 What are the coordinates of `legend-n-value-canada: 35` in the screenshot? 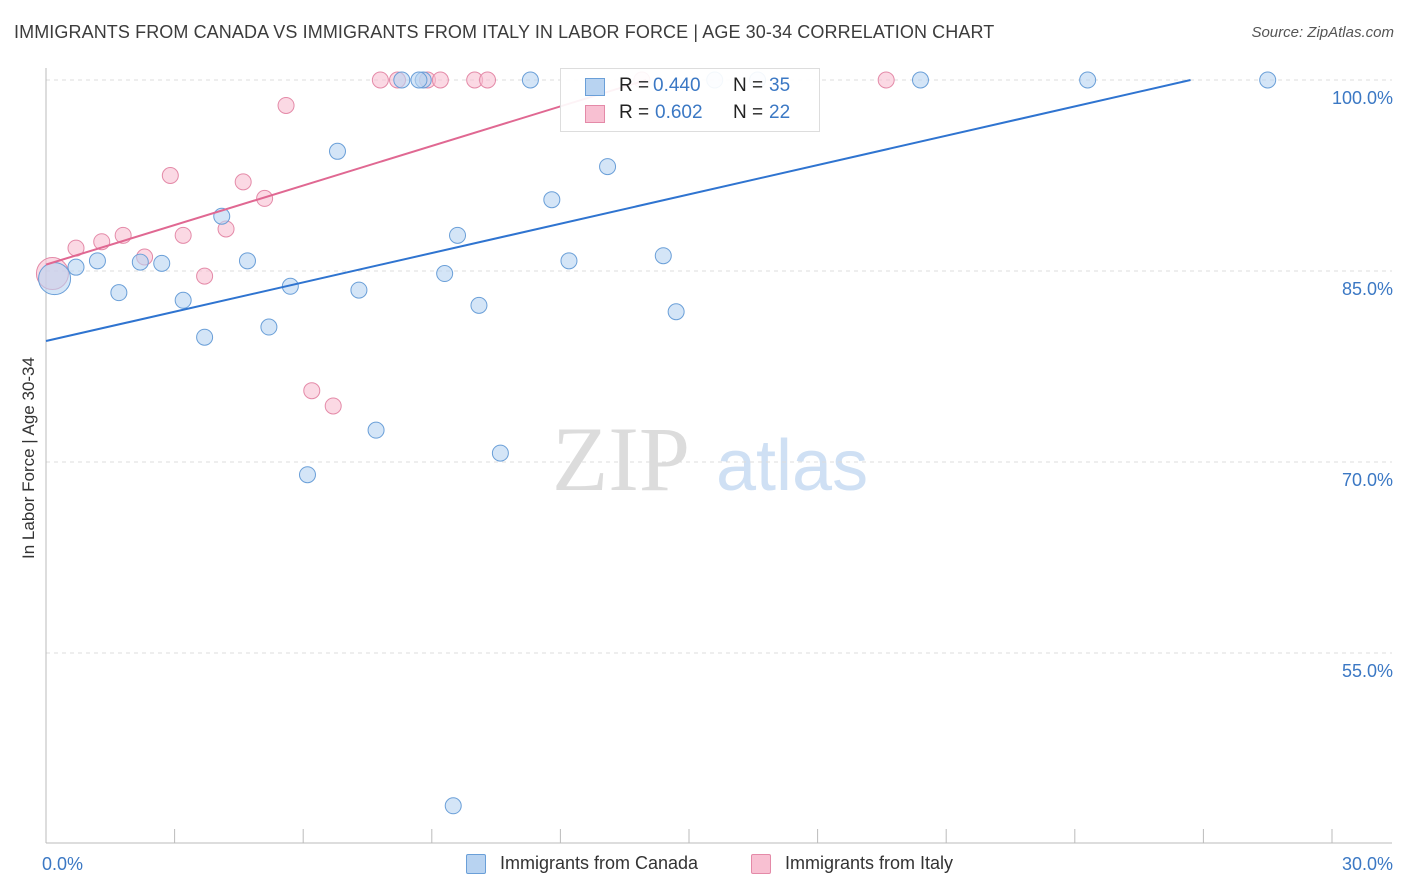 It's located at (780, 85).